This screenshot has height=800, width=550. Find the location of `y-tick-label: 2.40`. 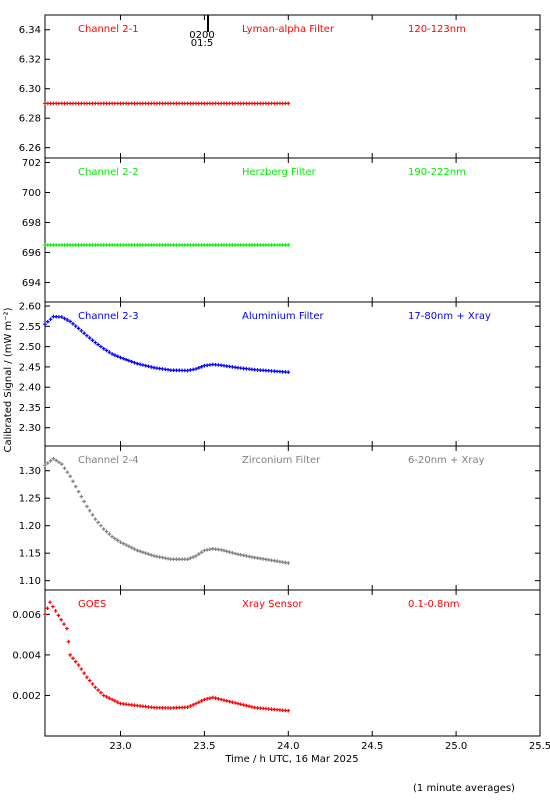

y-tick-label: 2.40 is located at coordinates (30, 388).